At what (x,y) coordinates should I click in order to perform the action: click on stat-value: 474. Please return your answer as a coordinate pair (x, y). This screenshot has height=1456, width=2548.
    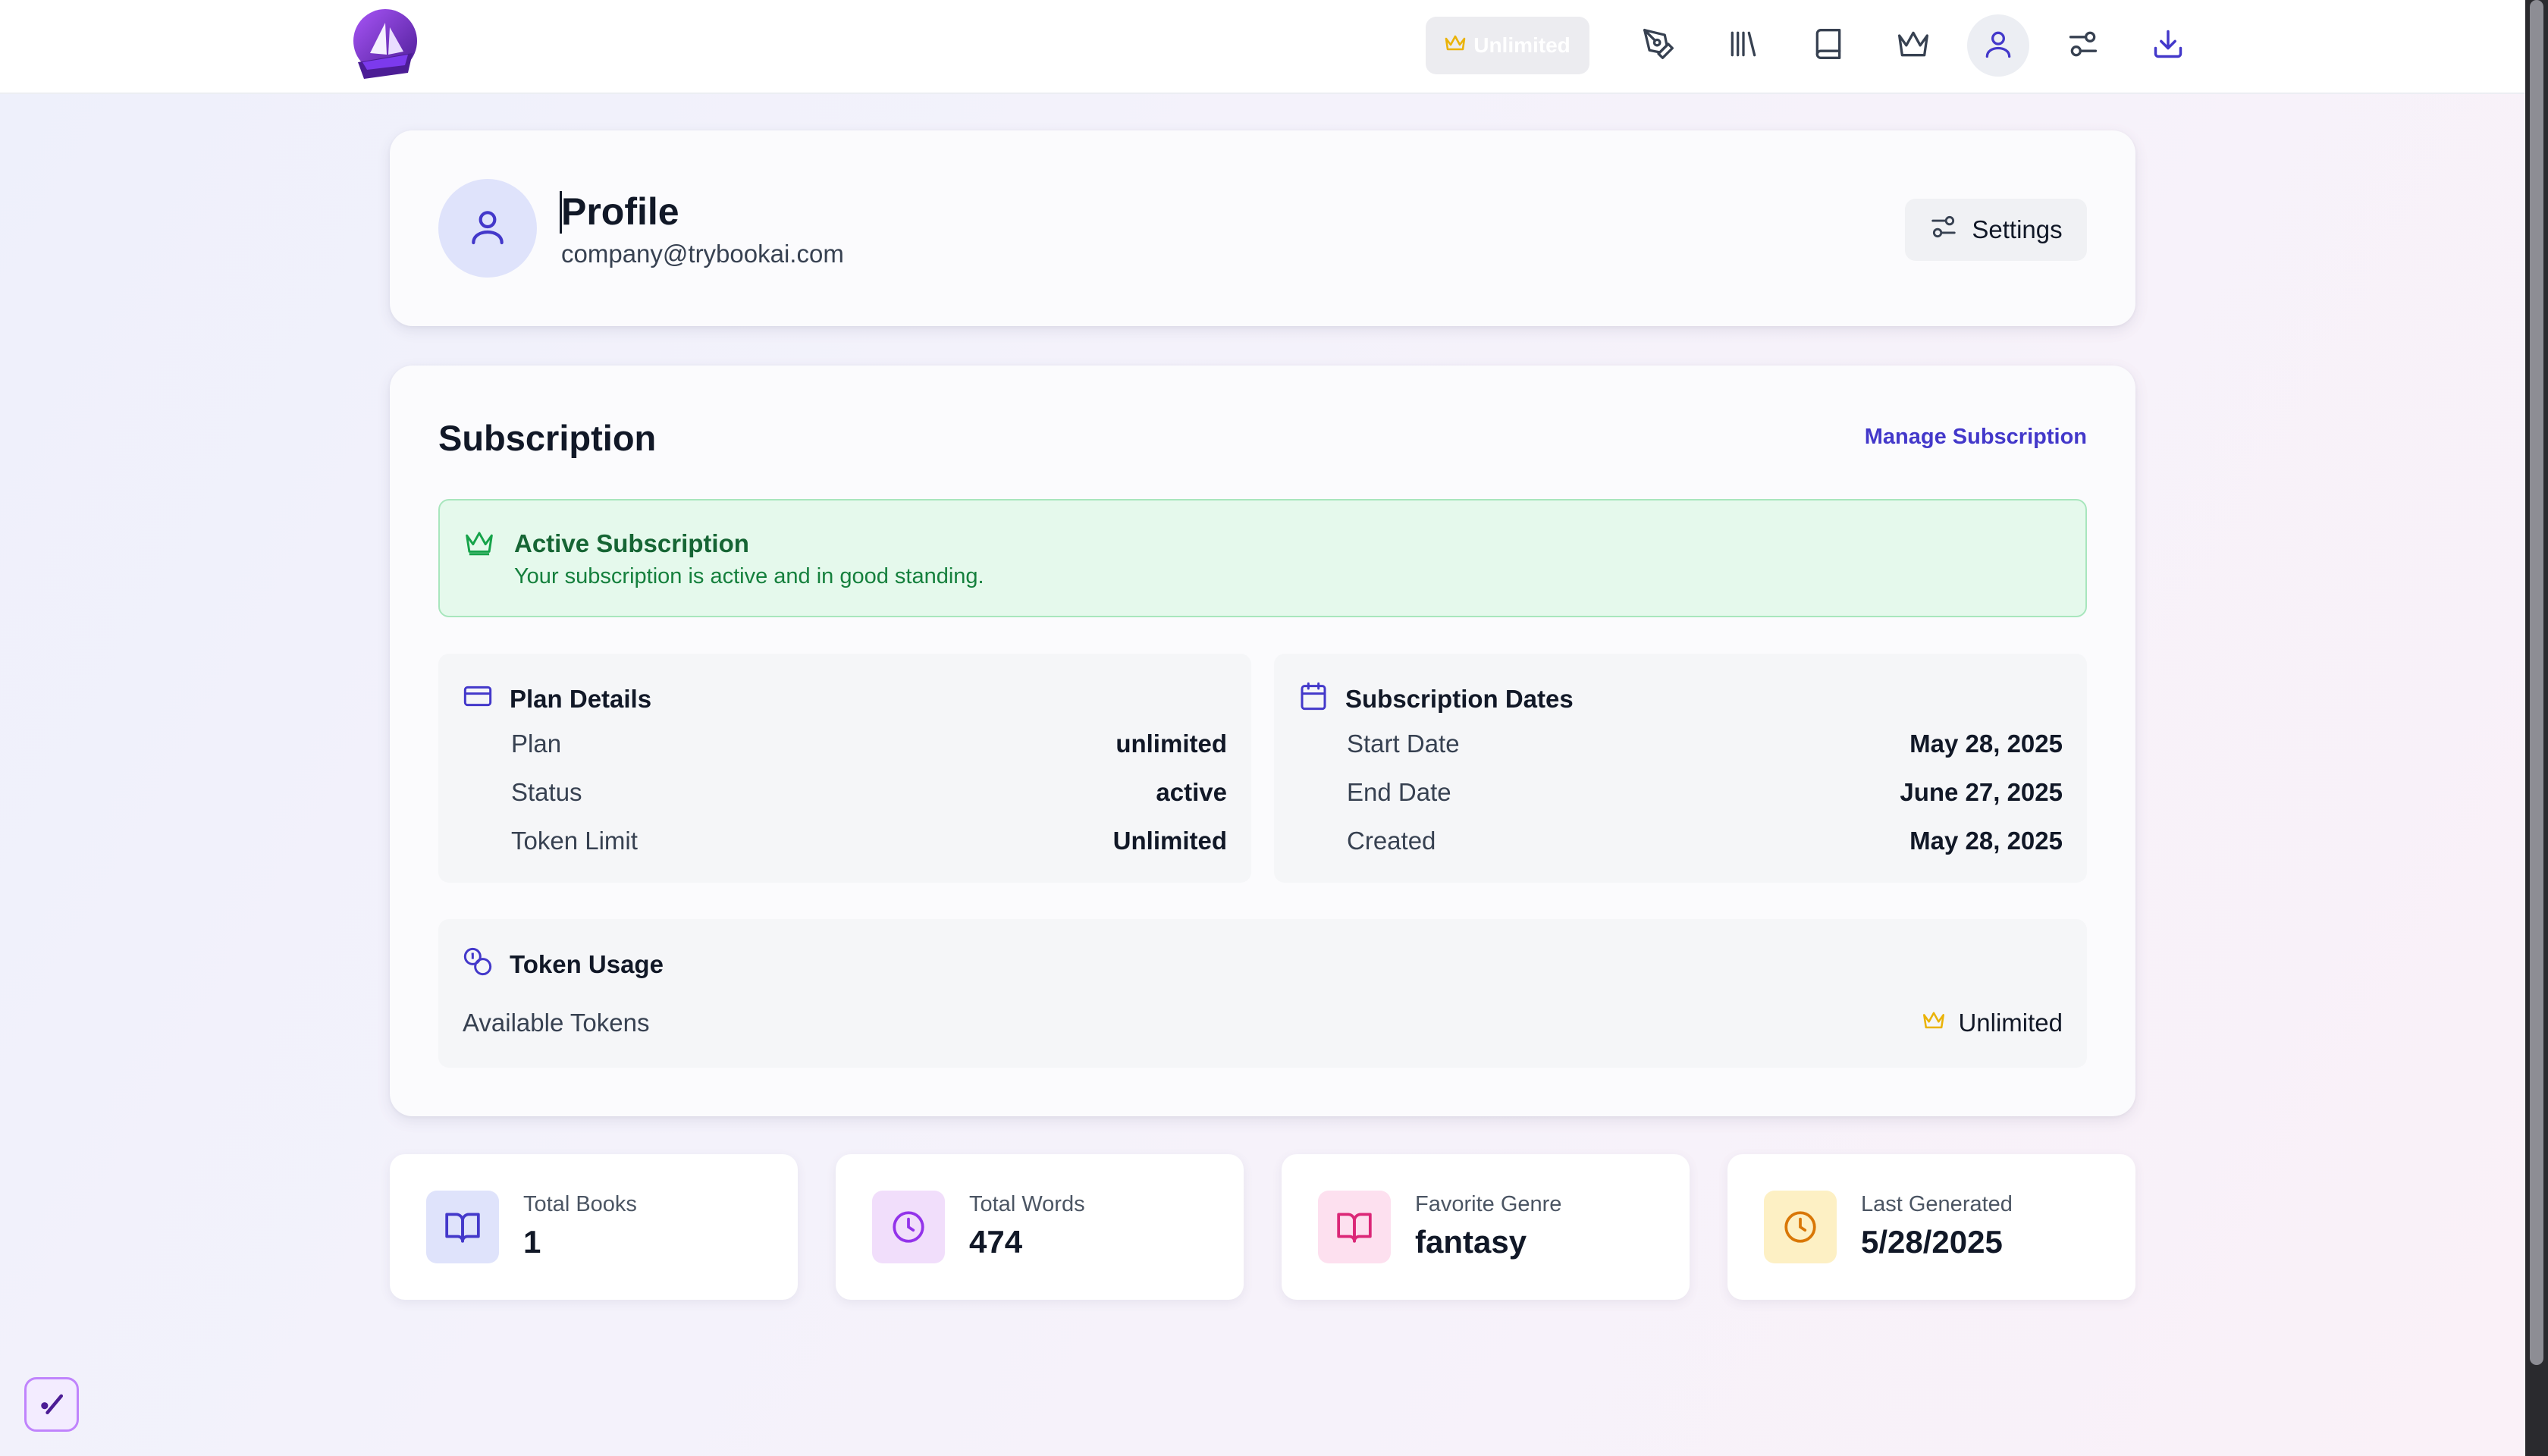
    Looking at the image, I should click on (996, 1242).